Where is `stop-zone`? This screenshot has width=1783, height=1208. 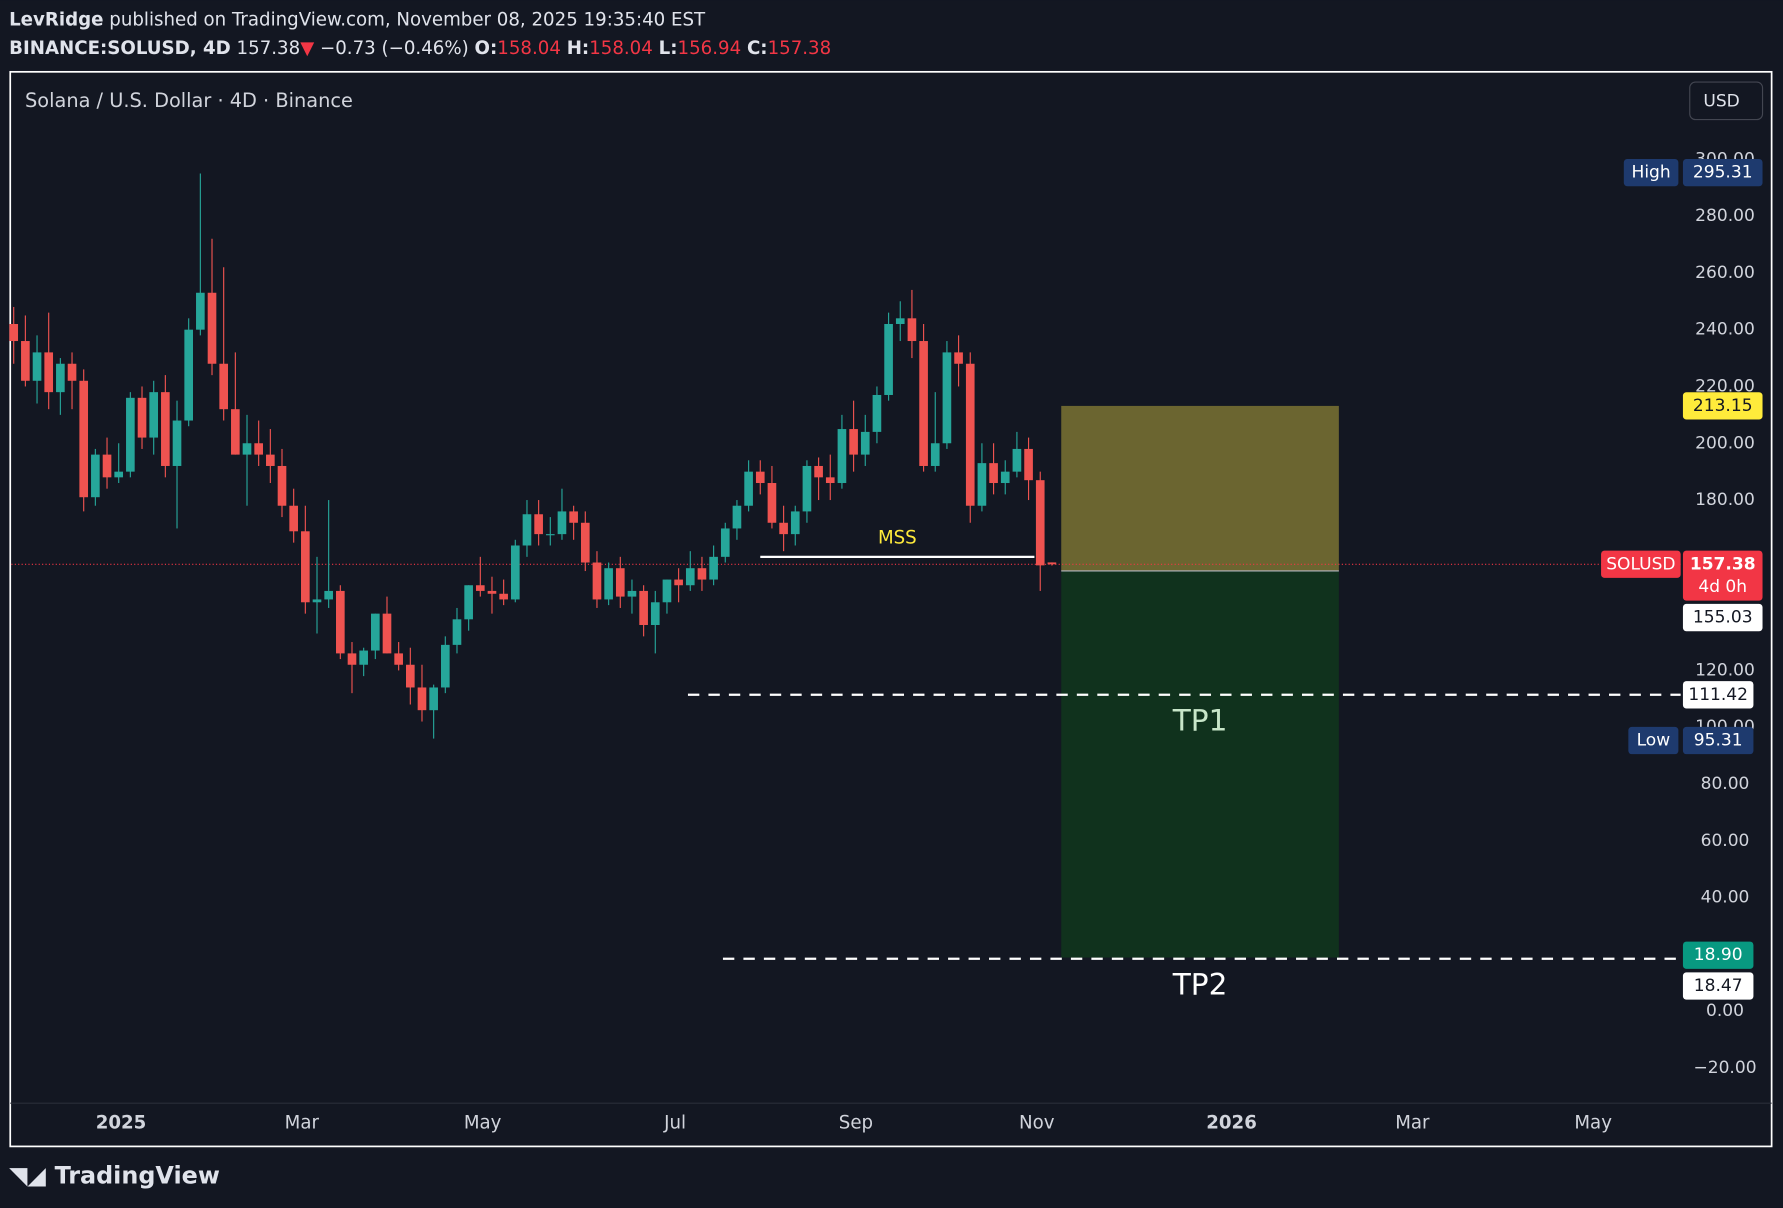
stop-zone is located at coordinates (1200, 488).